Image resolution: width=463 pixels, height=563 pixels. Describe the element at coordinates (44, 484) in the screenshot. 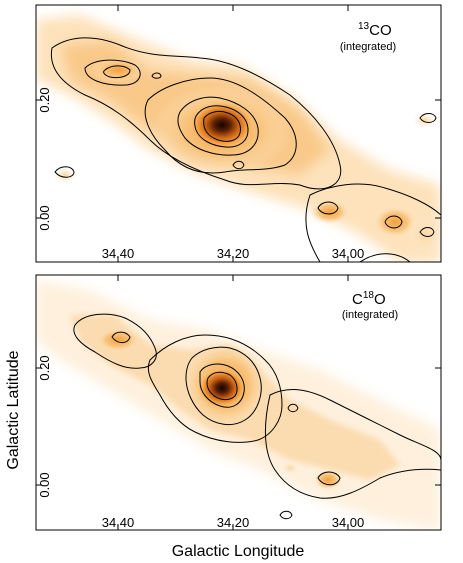

I see `panel-c18o-ytick-0: 0.00` at that location.